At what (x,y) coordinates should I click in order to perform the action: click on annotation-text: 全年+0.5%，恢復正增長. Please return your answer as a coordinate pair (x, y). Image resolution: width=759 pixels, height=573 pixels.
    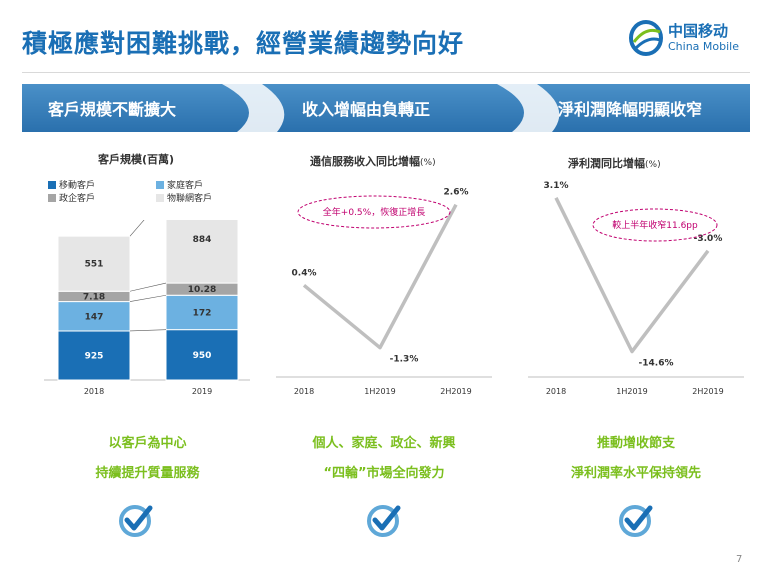
    Looking at the image, I should click on (374, 212).